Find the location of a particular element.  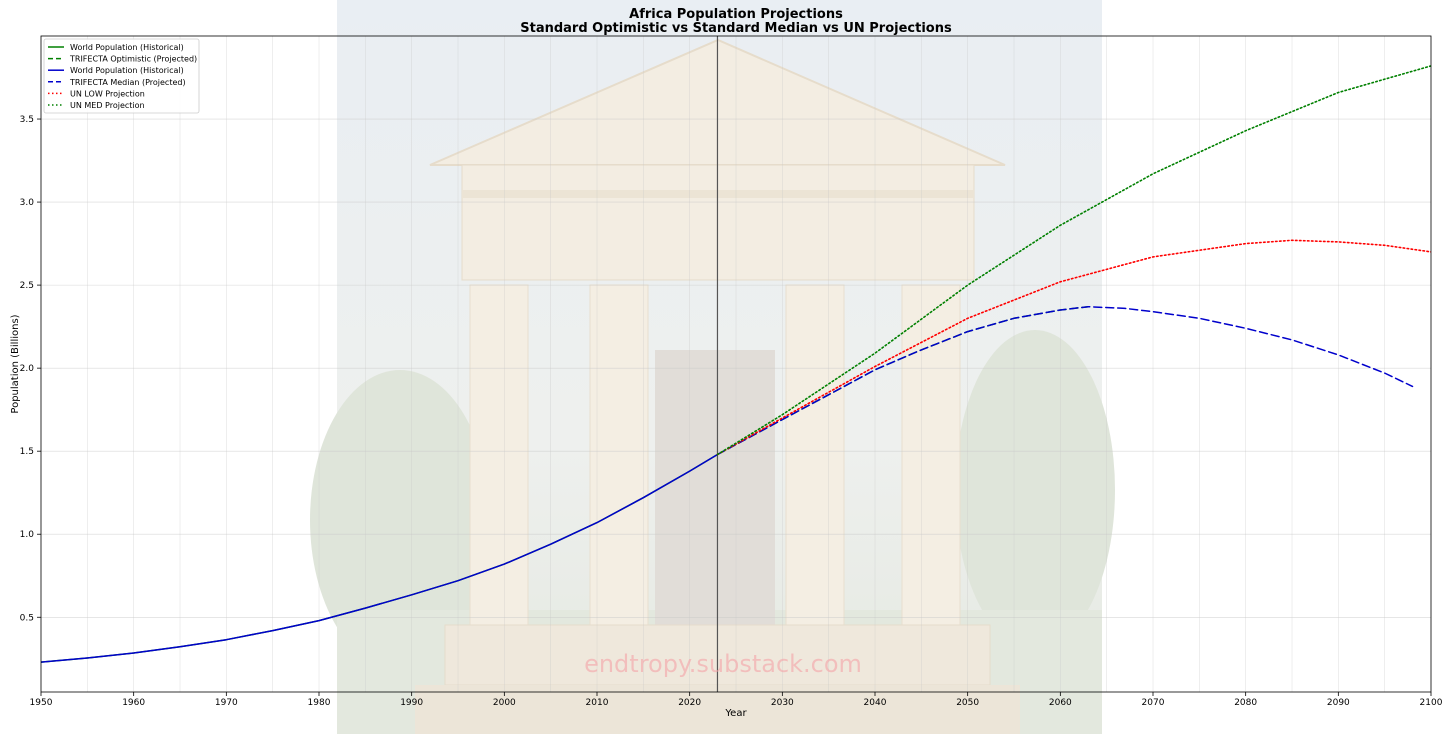

chart-title: Africa Population Projections is located at coordinates (736, 14).